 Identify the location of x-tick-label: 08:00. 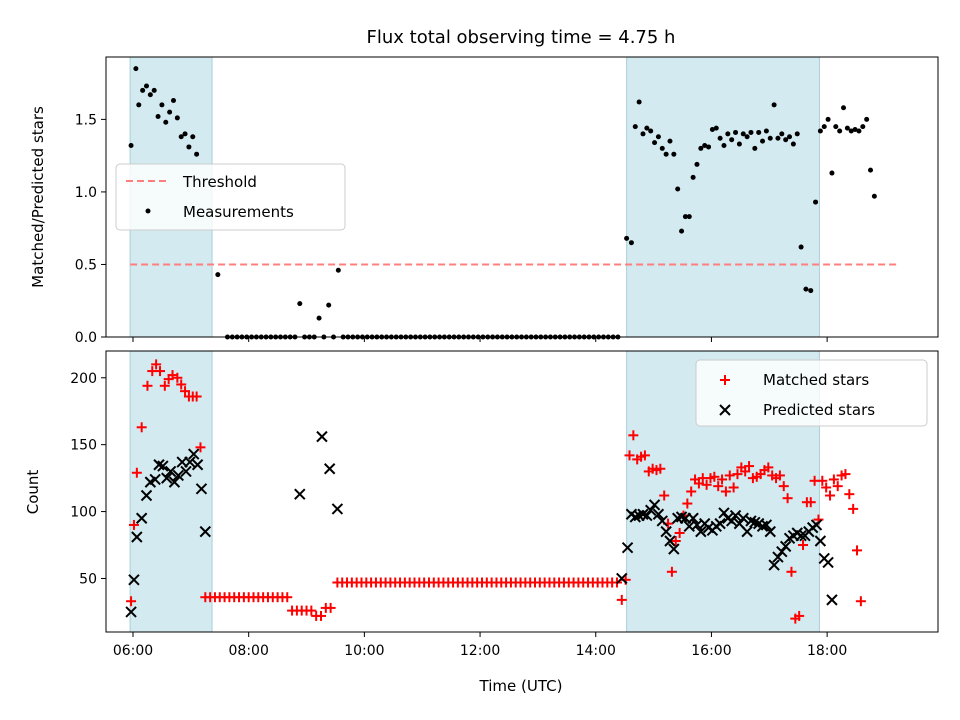
(249, 651).